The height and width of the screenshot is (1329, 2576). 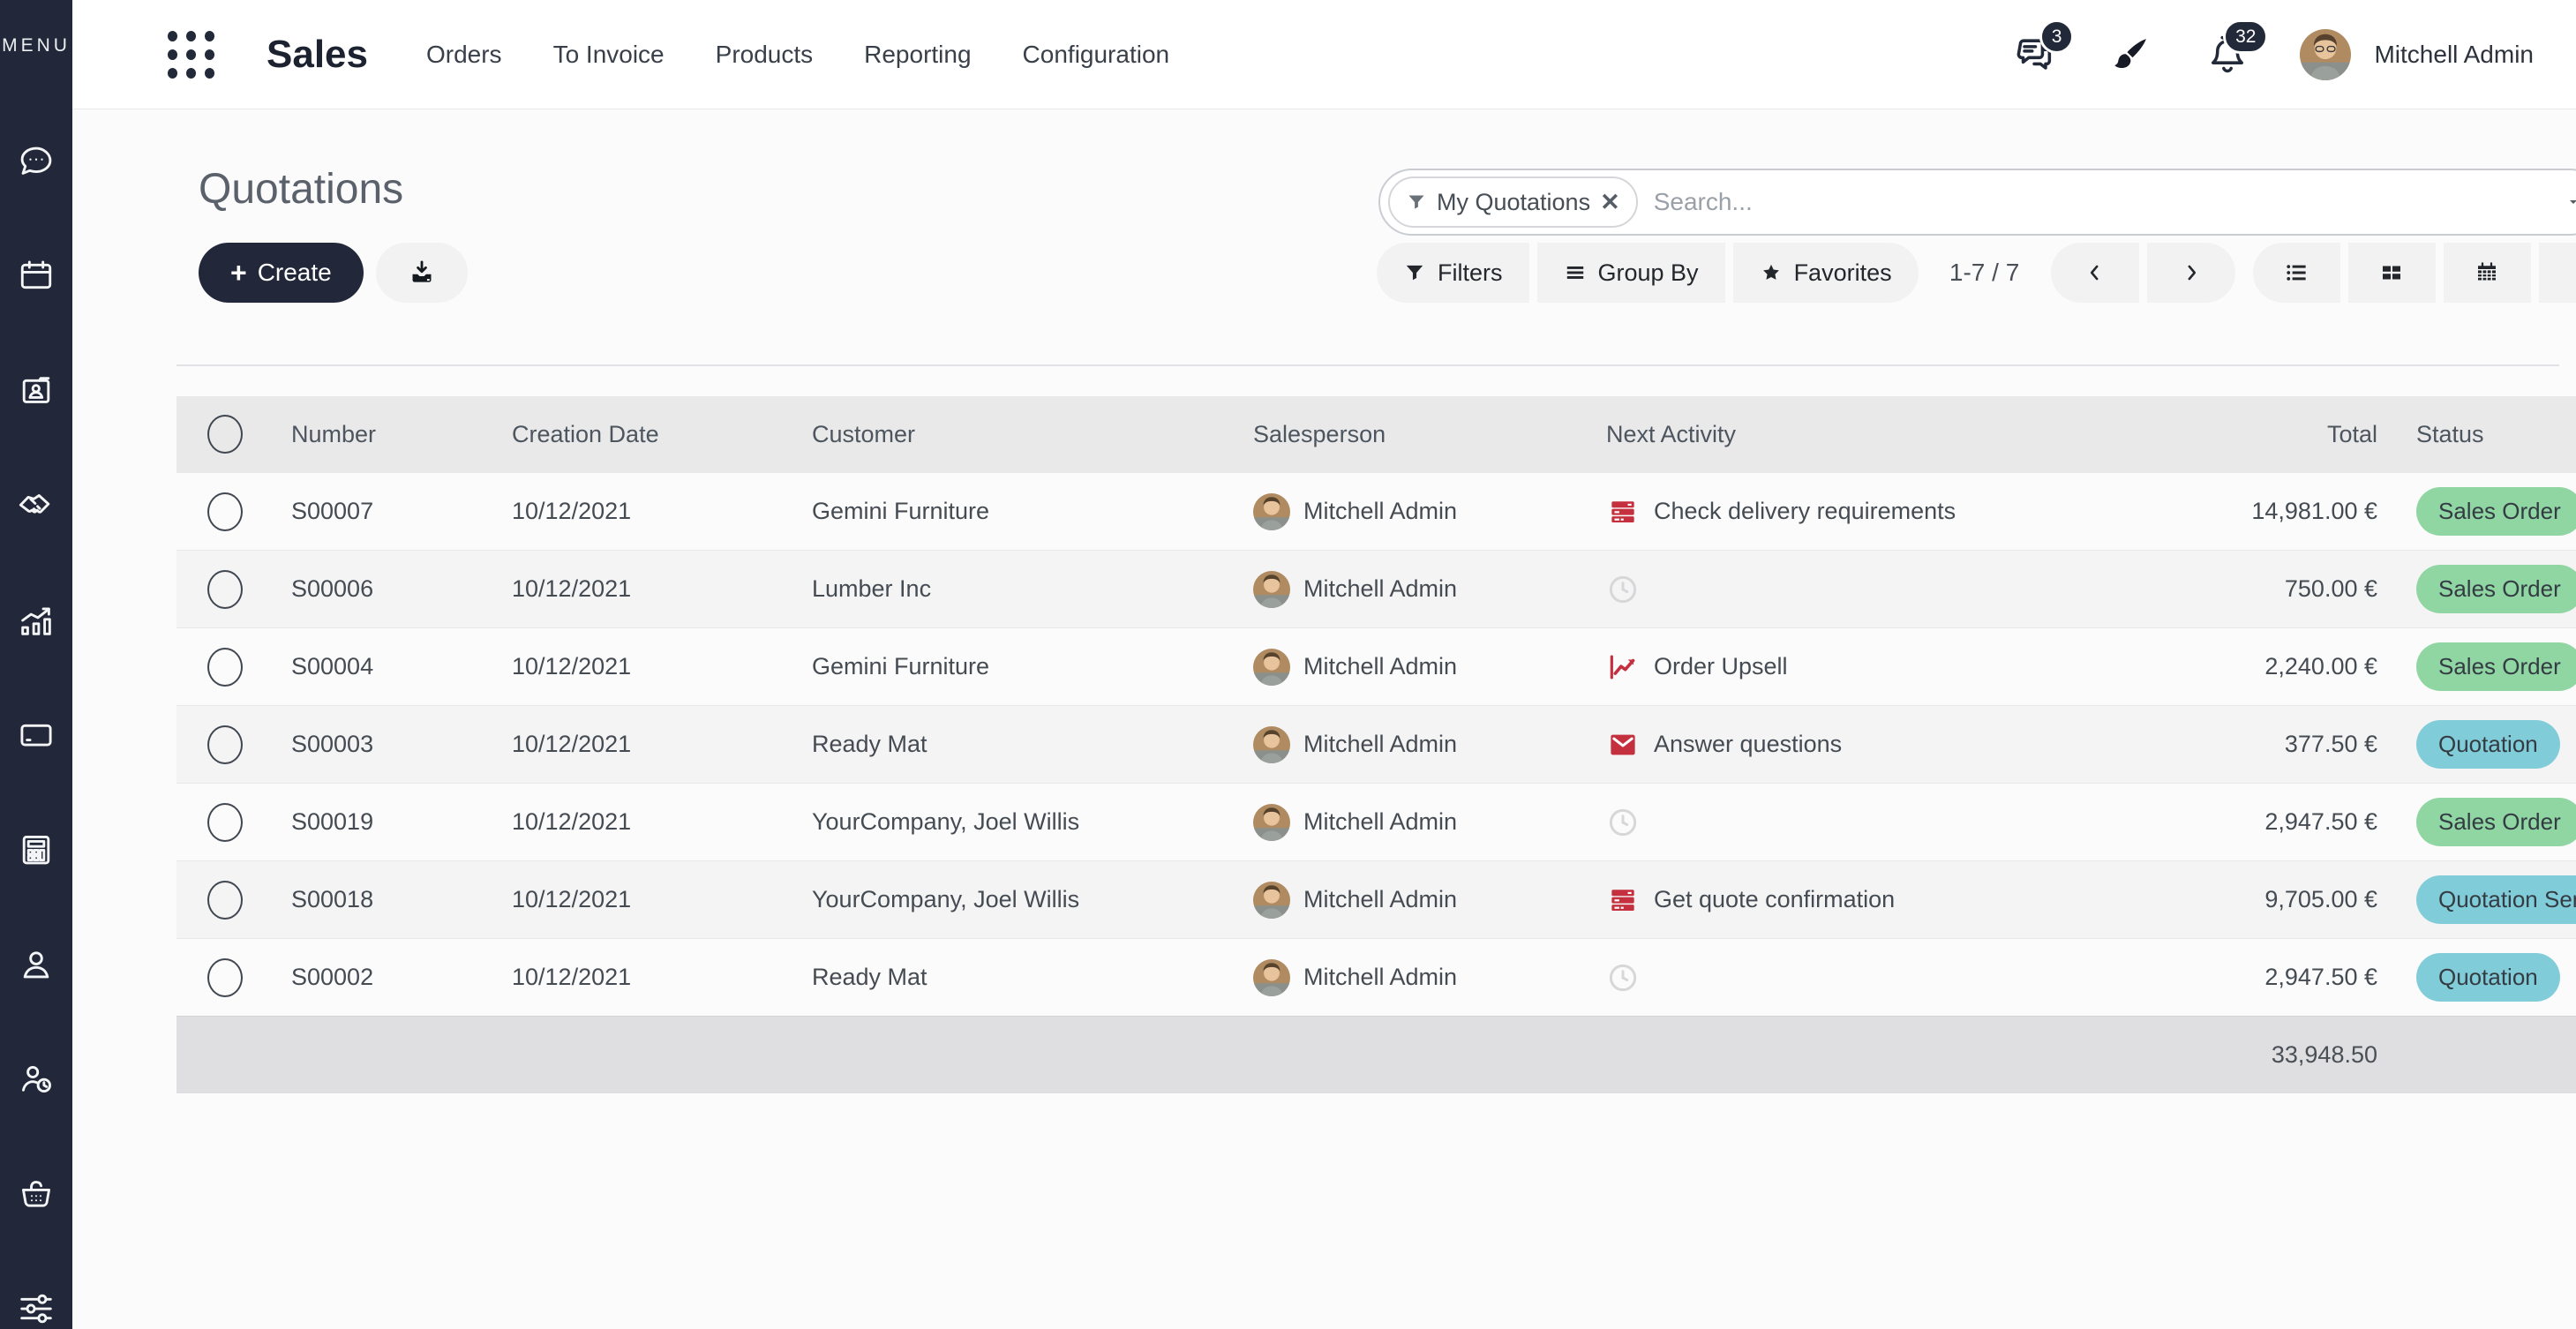 I want to click on facet-remove-icon: ✕, so click(x=1610, y=201).